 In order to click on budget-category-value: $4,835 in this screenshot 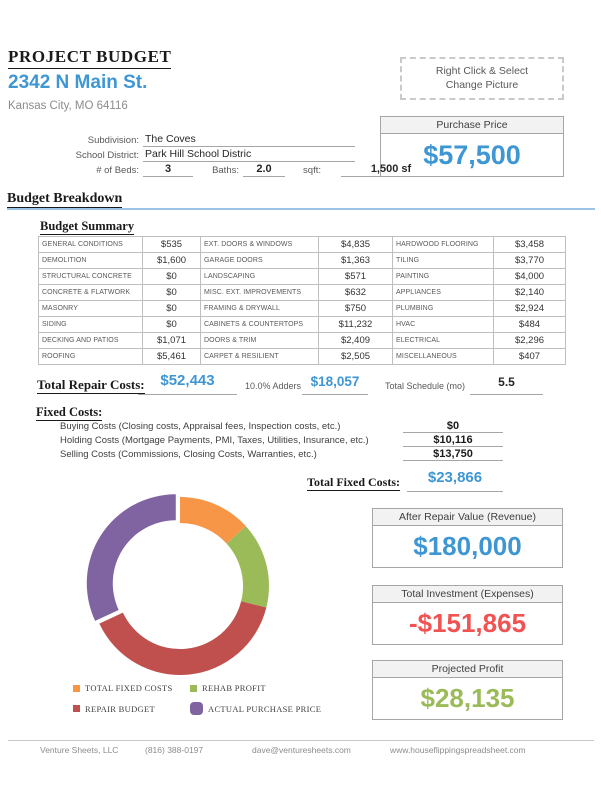, I will do `click(355, 244)`.